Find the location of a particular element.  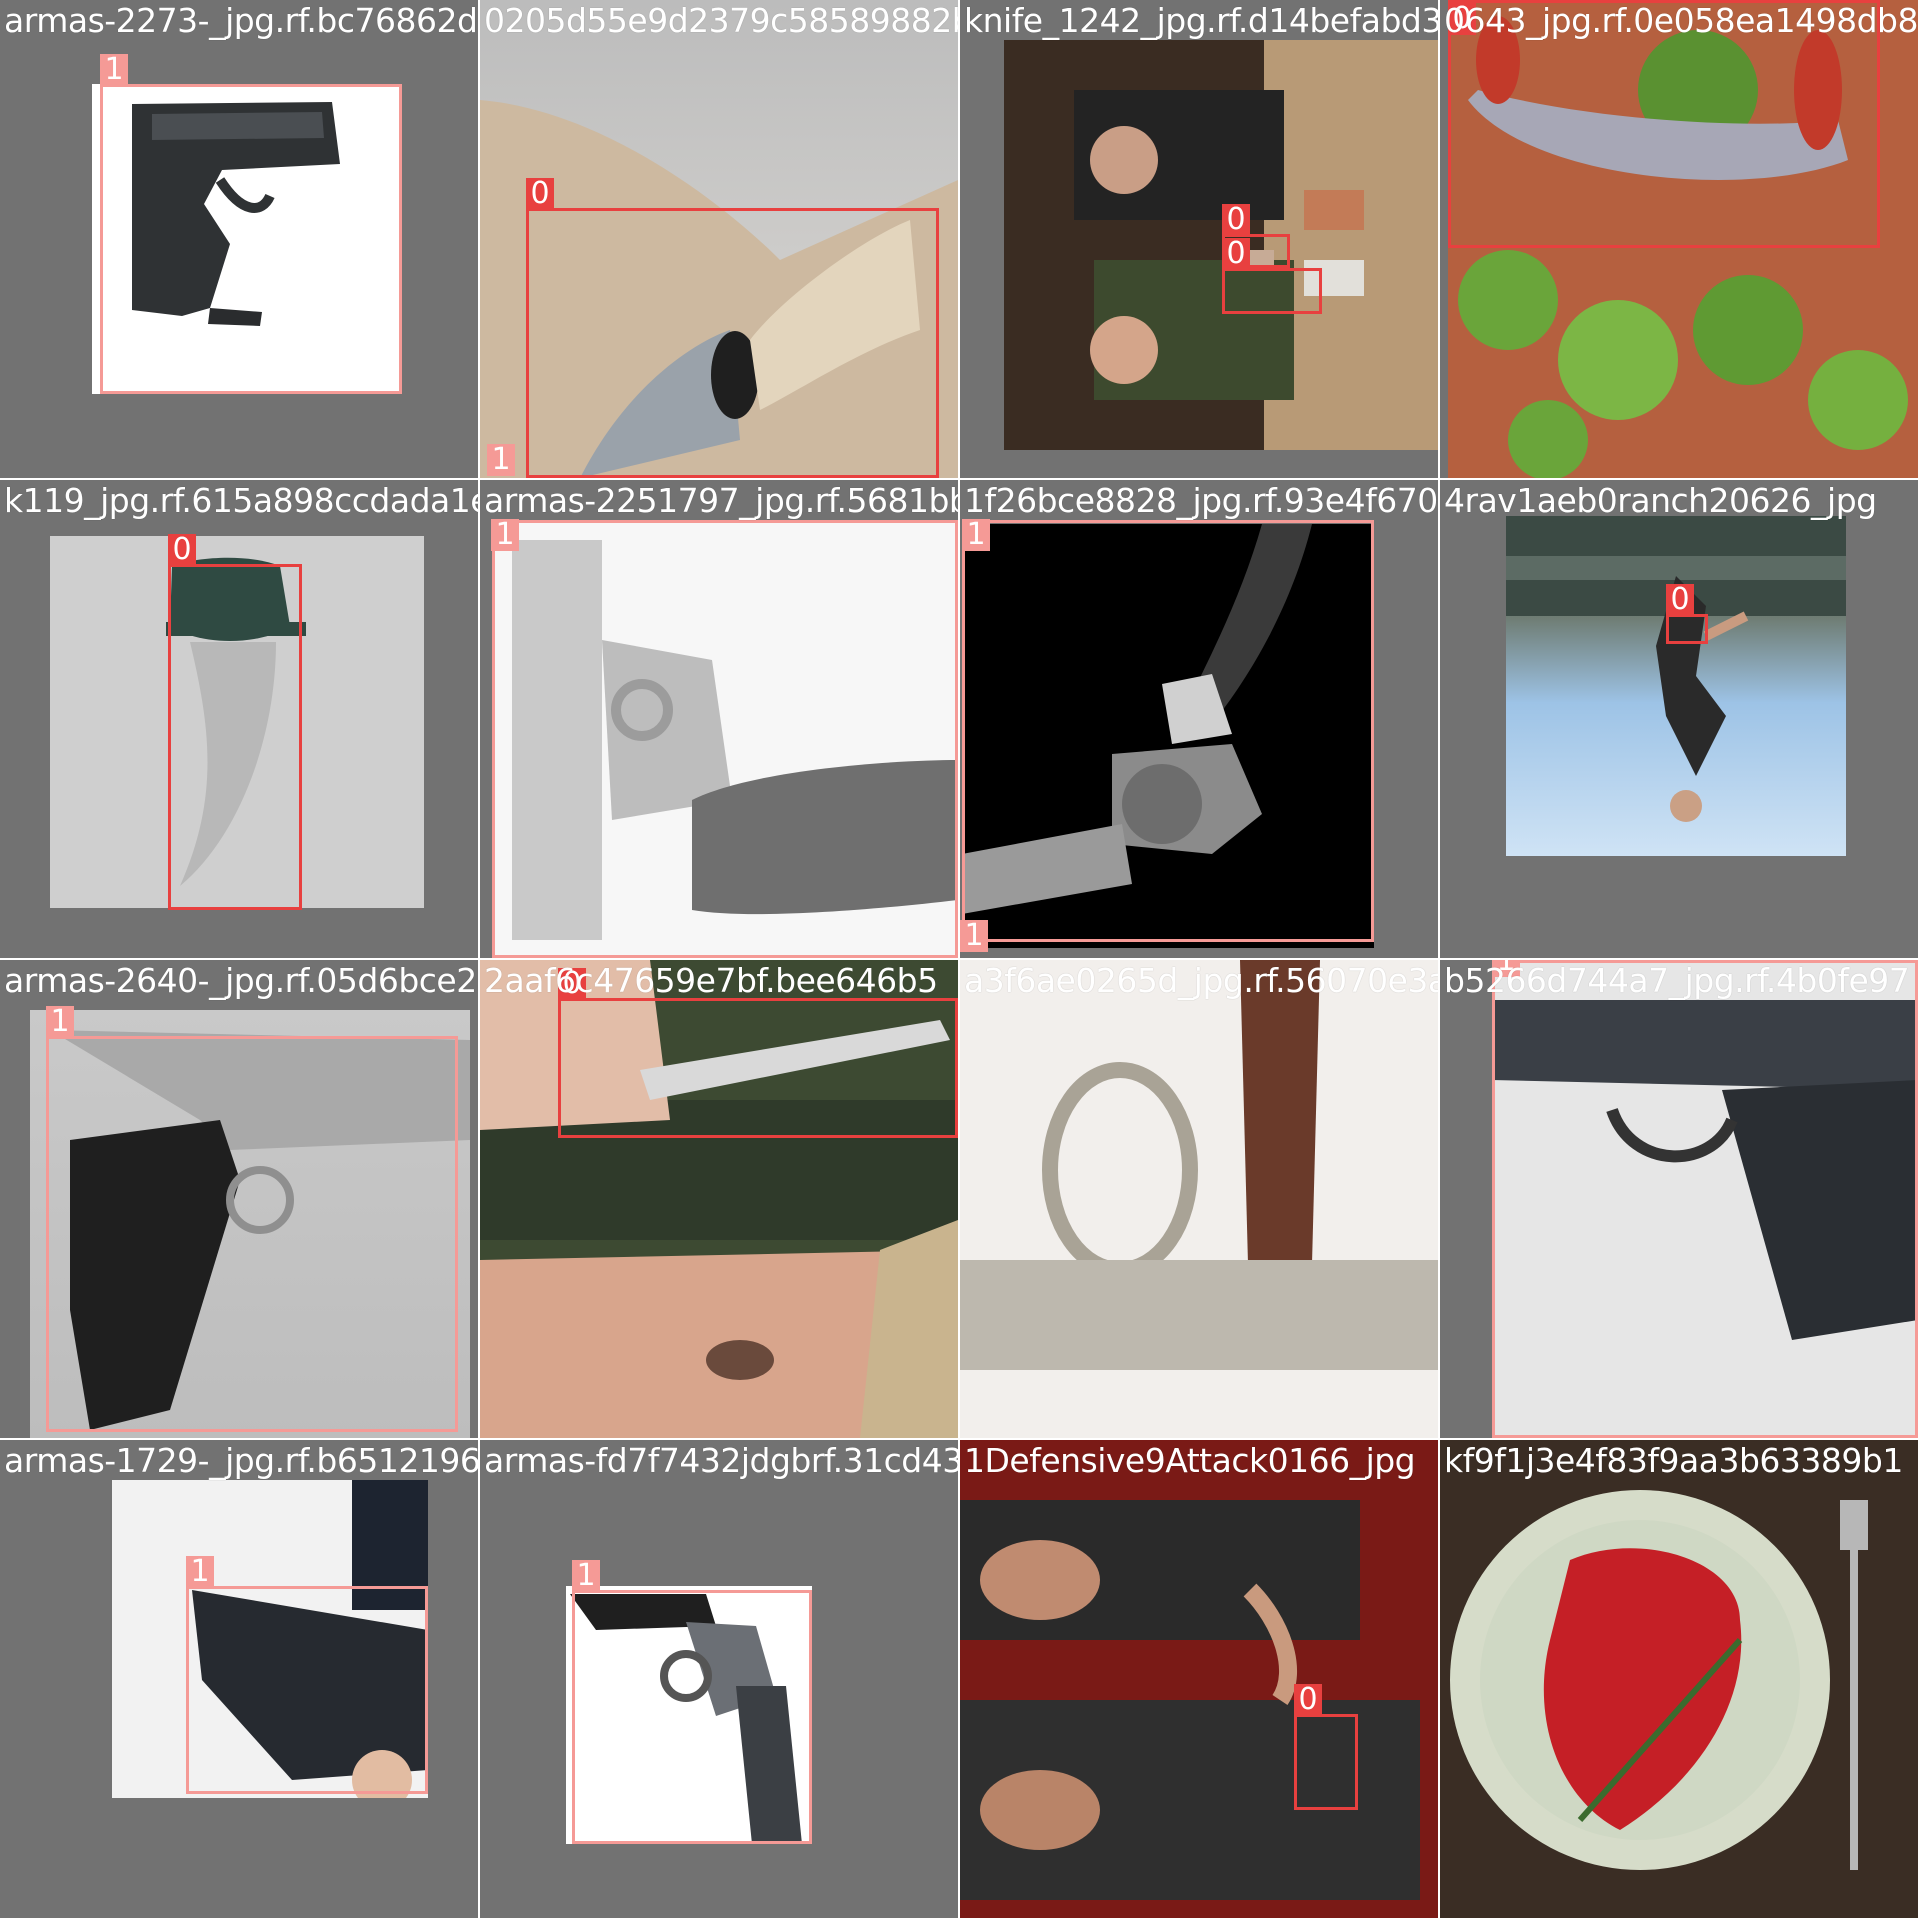

tile-filename: armas-2273-_jpg.rf.bc76862d26 is located at coordinates (241, 20).